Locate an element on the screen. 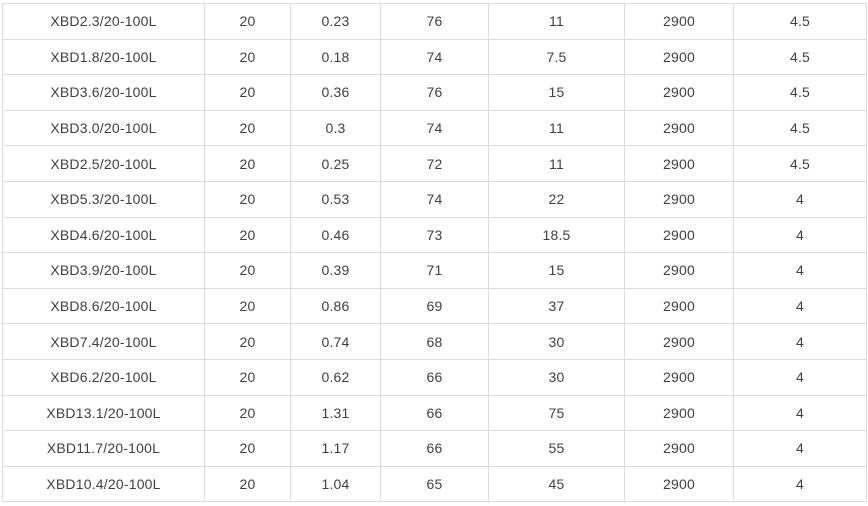 The width and height of the screenshot is (868, 506). value-cell: 18.5 is located at coordinates (556, 235).